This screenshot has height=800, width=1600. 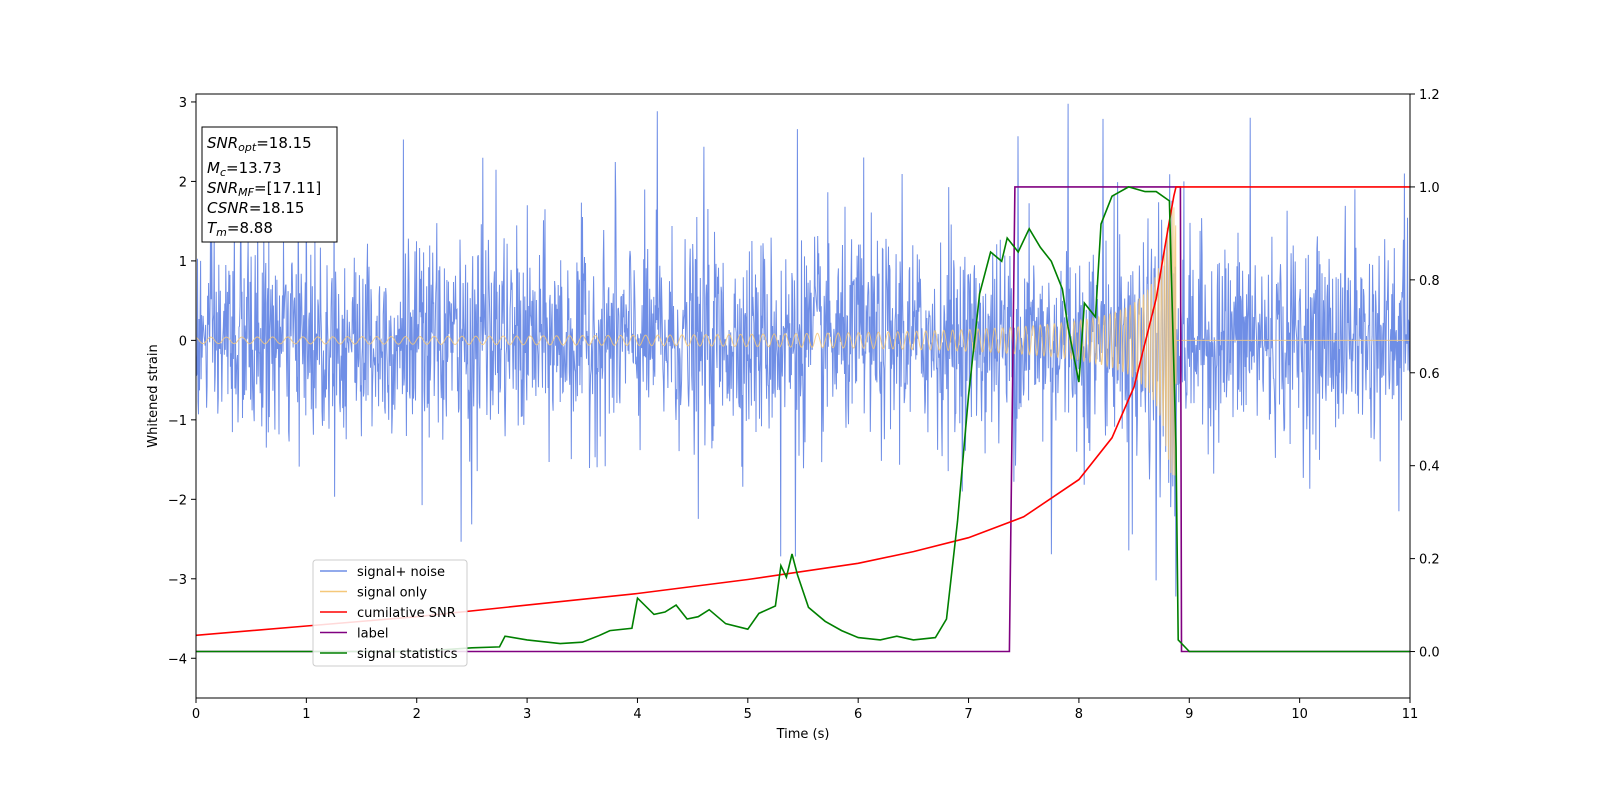 What do you see at coordinates (406, 613) in the screenshot?
I see `legend-label: cumilative SNR` at bounding box center [406, 613].